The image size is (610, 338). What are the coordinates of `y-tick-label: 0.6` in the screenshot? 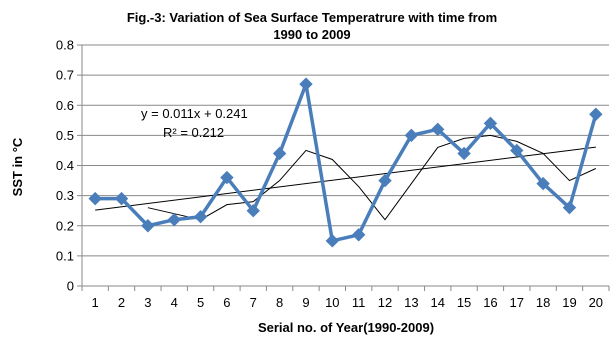 It's located at (65, 105).